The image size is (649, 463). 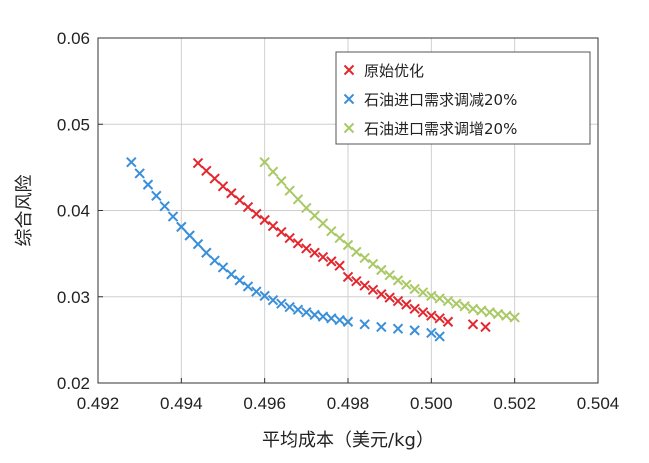 I want to click on legend-box, so click(x=463, y=98).